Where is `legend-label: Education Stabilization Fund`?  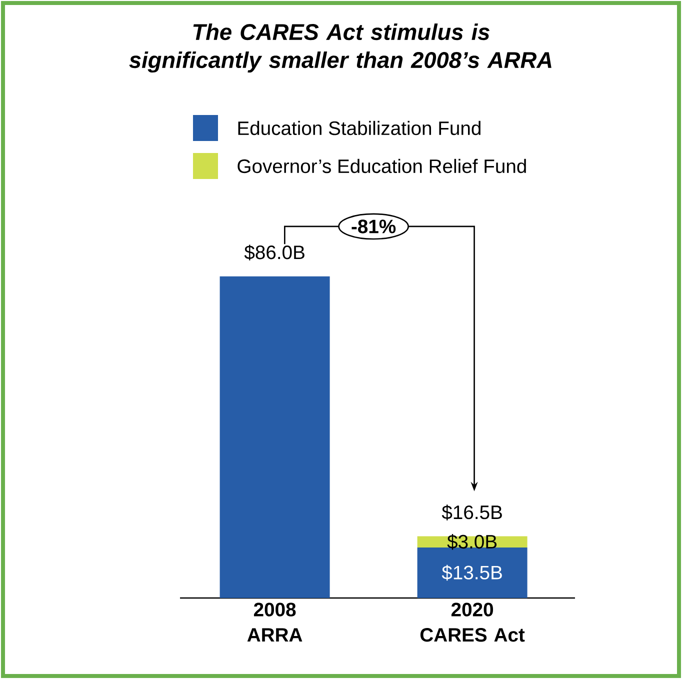 legend-label: Education Stabilization Fund is located at coordinates (359, 128).